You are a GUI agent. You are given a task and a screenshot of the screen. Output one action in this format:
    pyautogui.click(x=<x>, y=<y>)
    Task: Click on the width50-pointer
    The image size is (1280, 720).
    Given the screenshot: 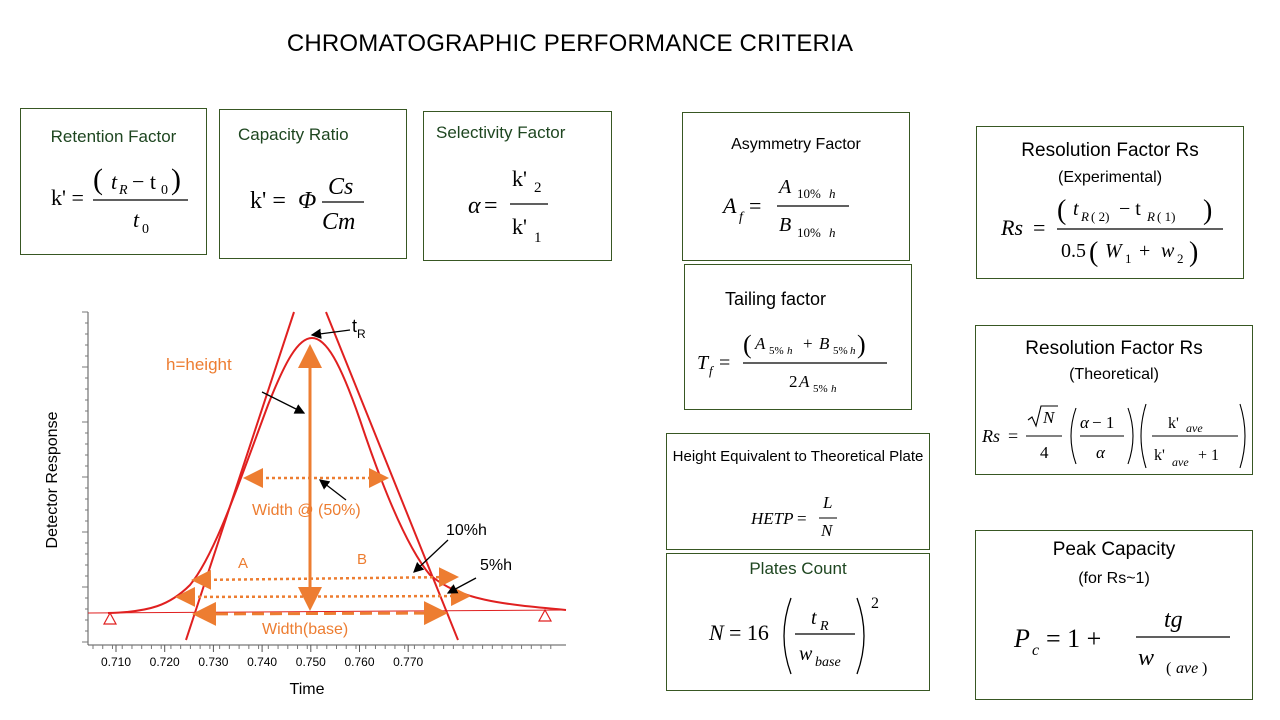 What is the action you would take?
    pyautogui.click(x=332, y=490)
    